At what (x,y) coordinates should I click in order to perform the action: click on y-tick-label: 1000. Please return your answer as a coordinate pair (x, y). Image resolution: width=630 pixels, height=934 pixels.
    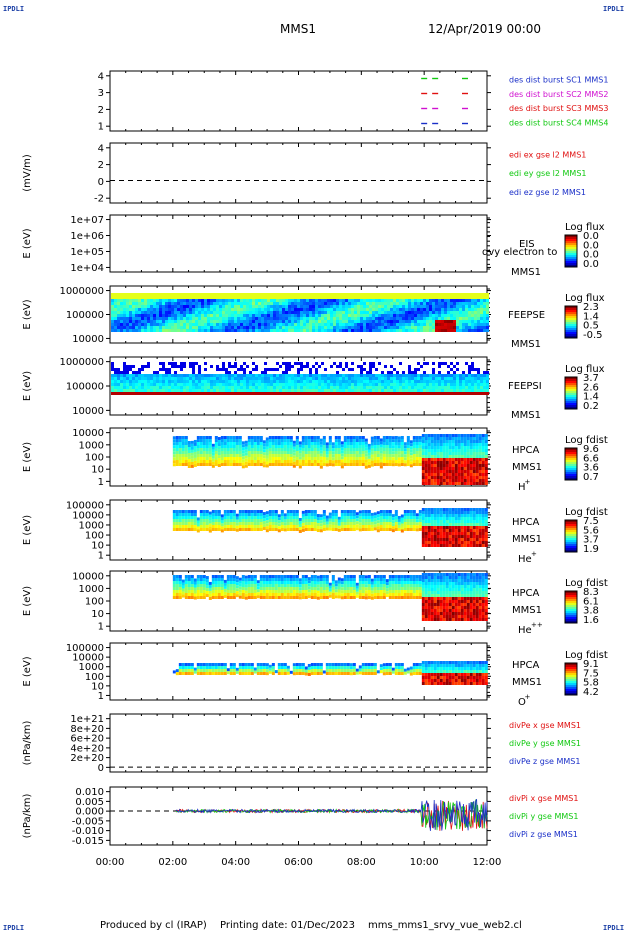
    Looking at the image, I should click on (91, 445).